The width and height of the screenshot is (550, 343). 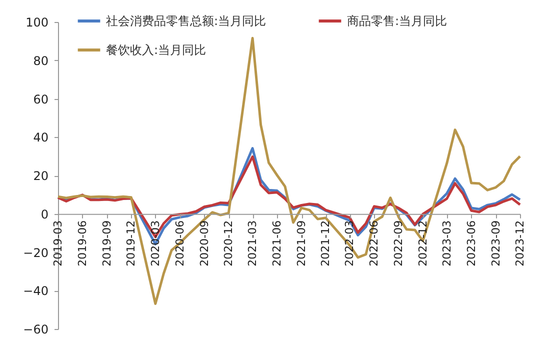 I want to click on x-tick-label: 2019-12, so click(x=131, y=243).